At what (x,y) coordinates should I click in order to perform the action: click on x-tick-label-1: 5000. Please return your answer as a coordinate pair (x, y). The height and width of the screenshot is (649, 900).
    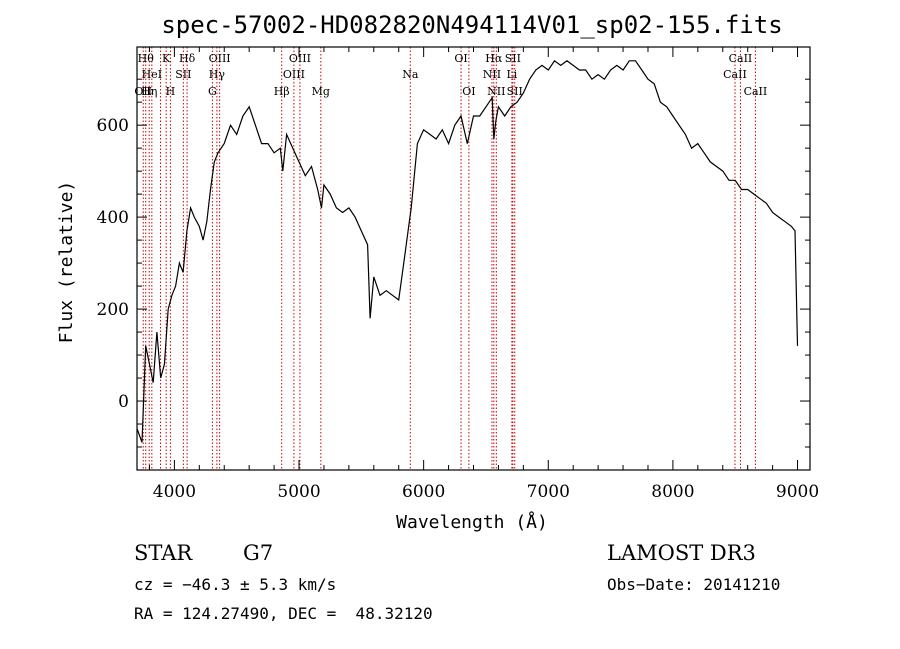
    Looking at the image, I should click on (298, 492).